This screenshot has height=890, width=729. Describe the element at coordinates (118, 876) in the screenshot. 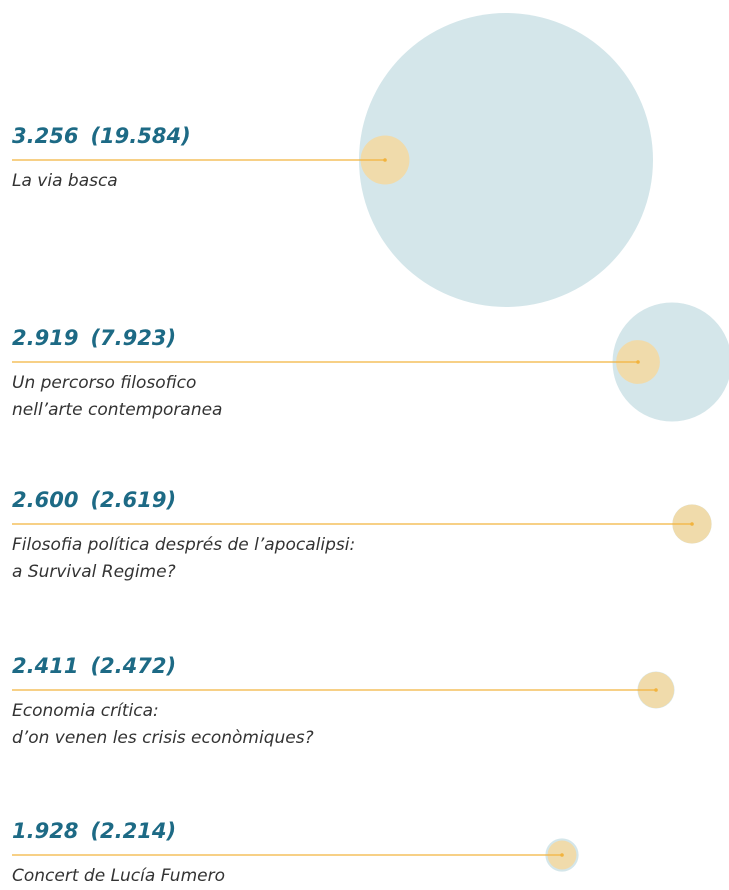

I see `item-title: Concert de Lucía Fumero` at that location.